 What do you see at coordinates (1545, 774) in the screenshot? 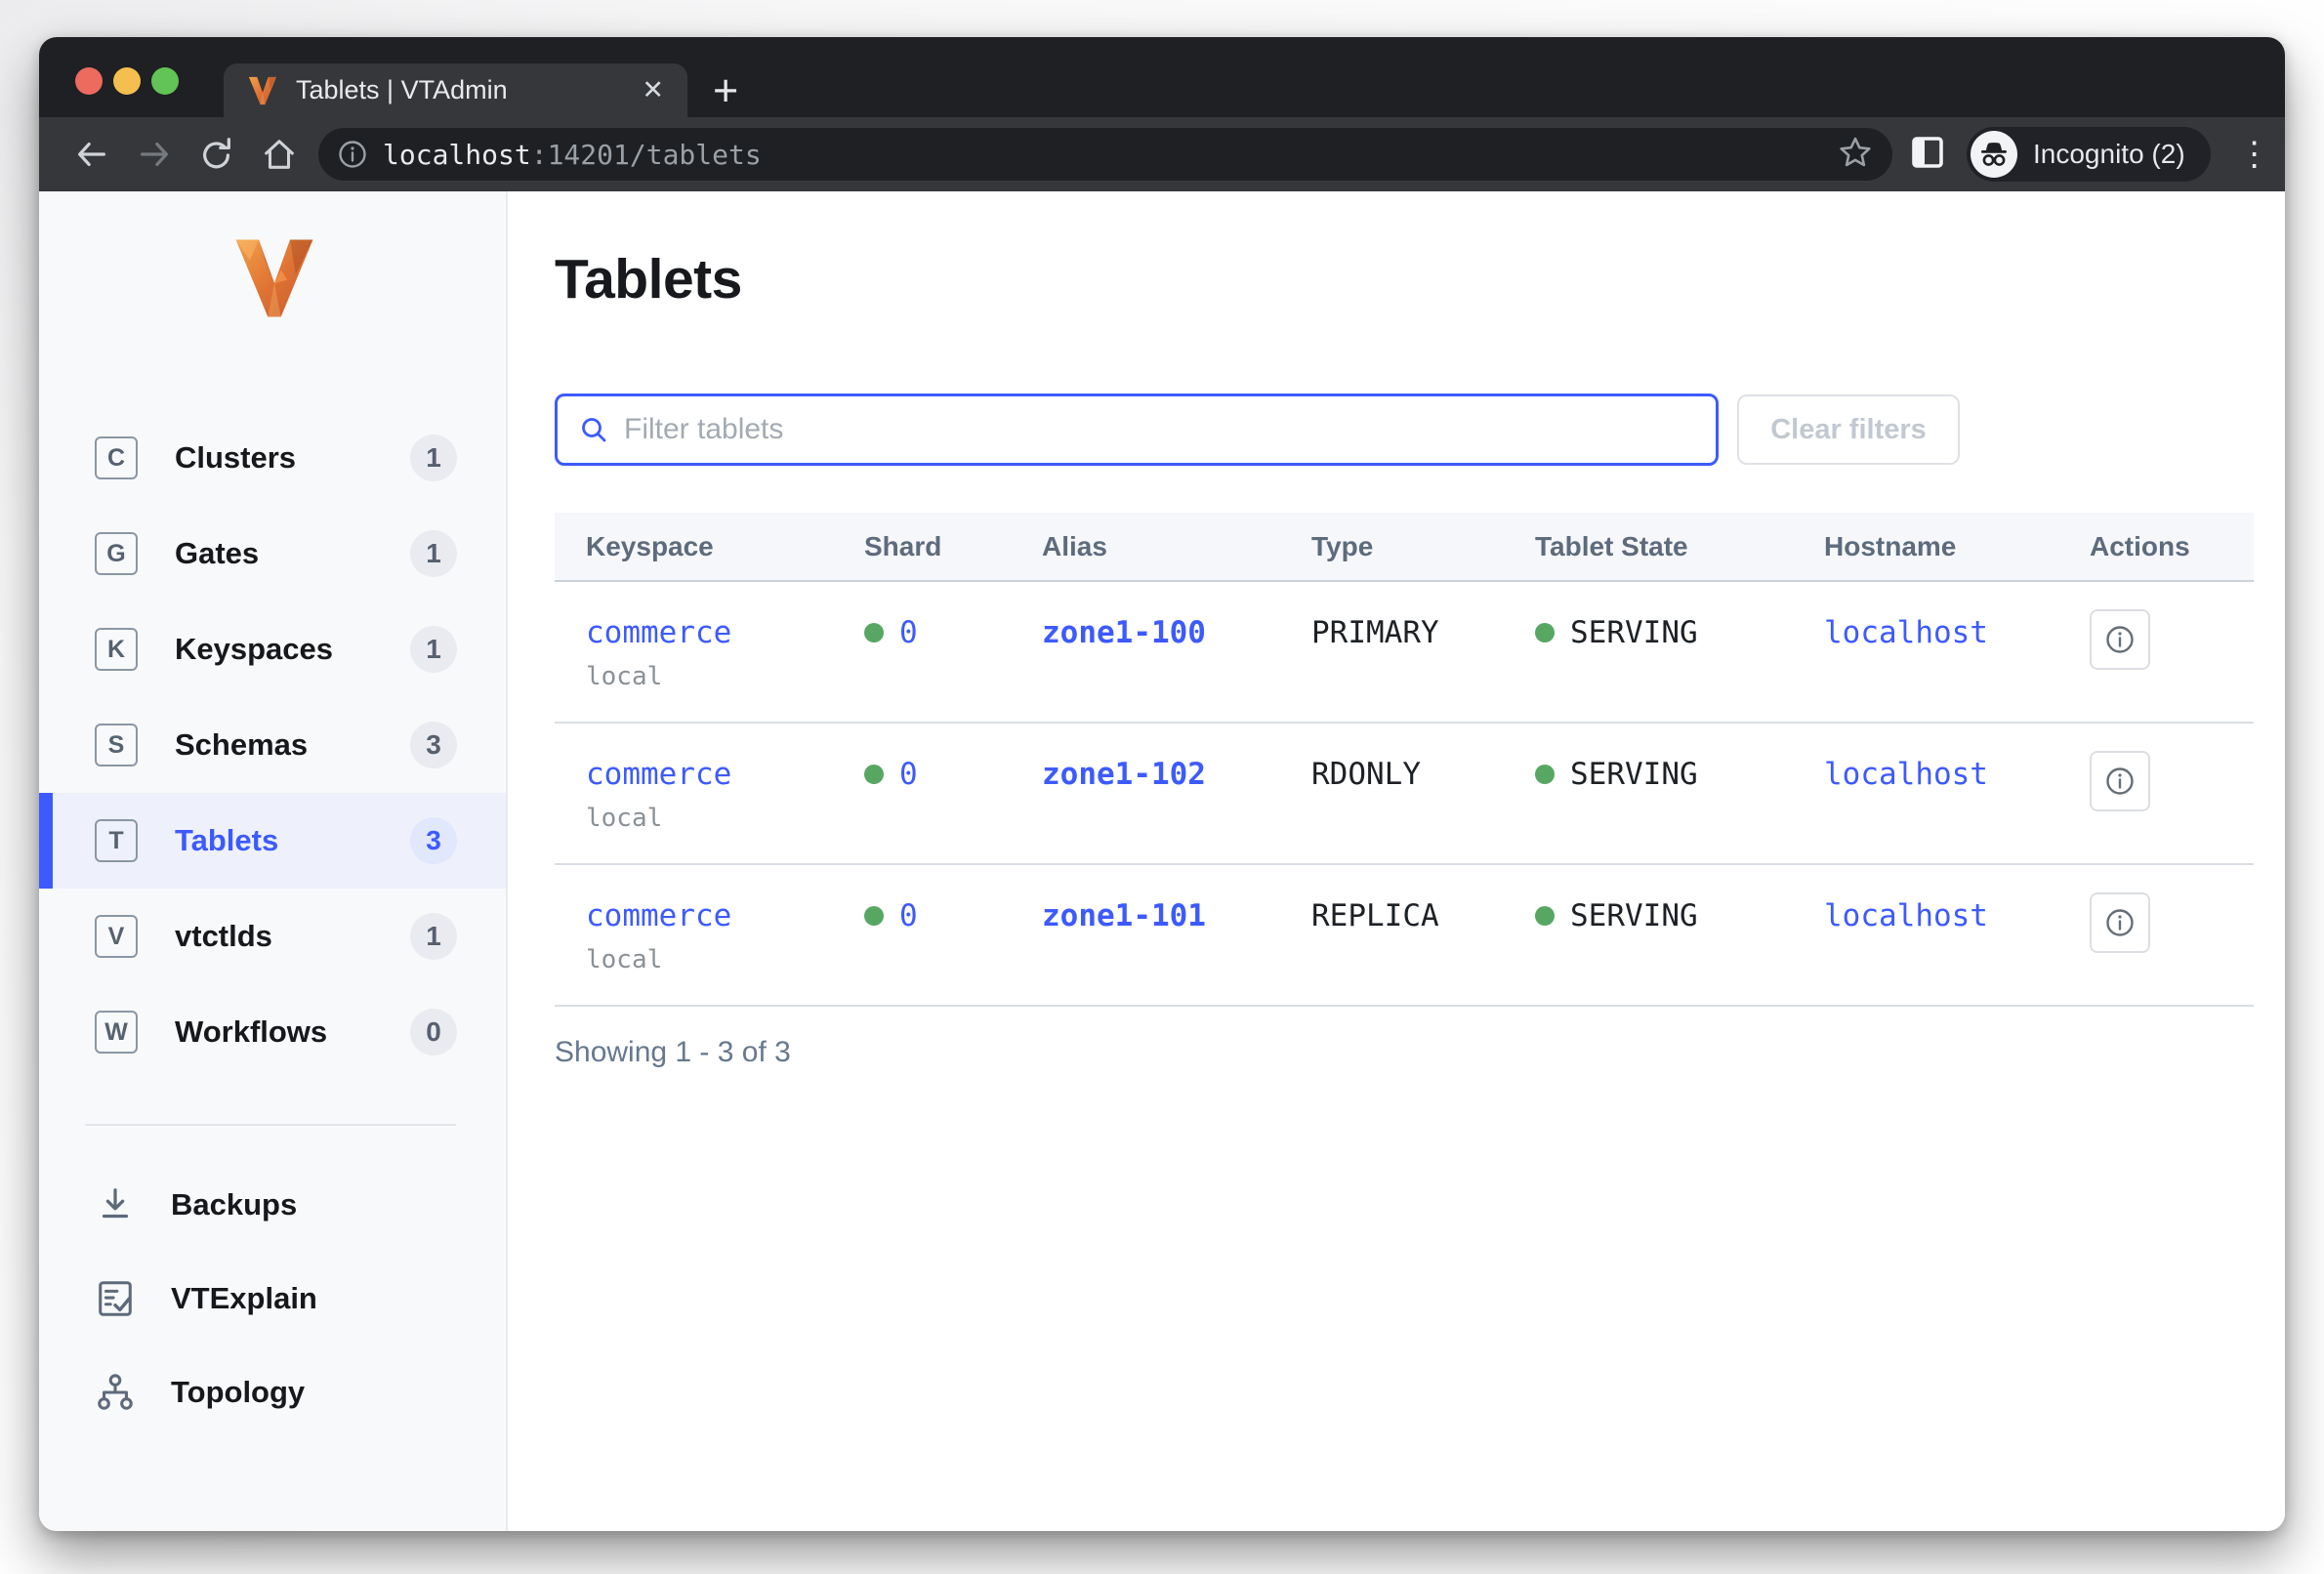
I see `state-status-dot` at bounding box center [1545, 774].